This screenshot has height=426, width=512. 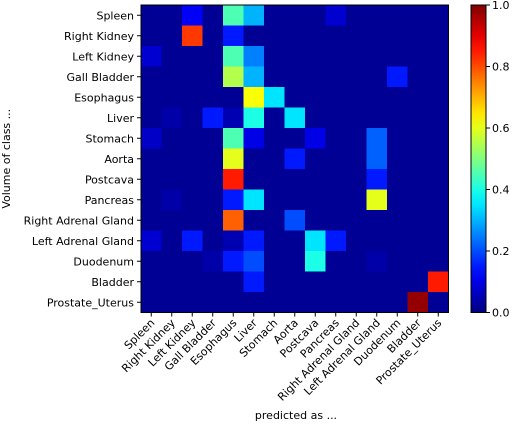 I want to click on y-tick-label: Bladder, so click(x=112, y=282).